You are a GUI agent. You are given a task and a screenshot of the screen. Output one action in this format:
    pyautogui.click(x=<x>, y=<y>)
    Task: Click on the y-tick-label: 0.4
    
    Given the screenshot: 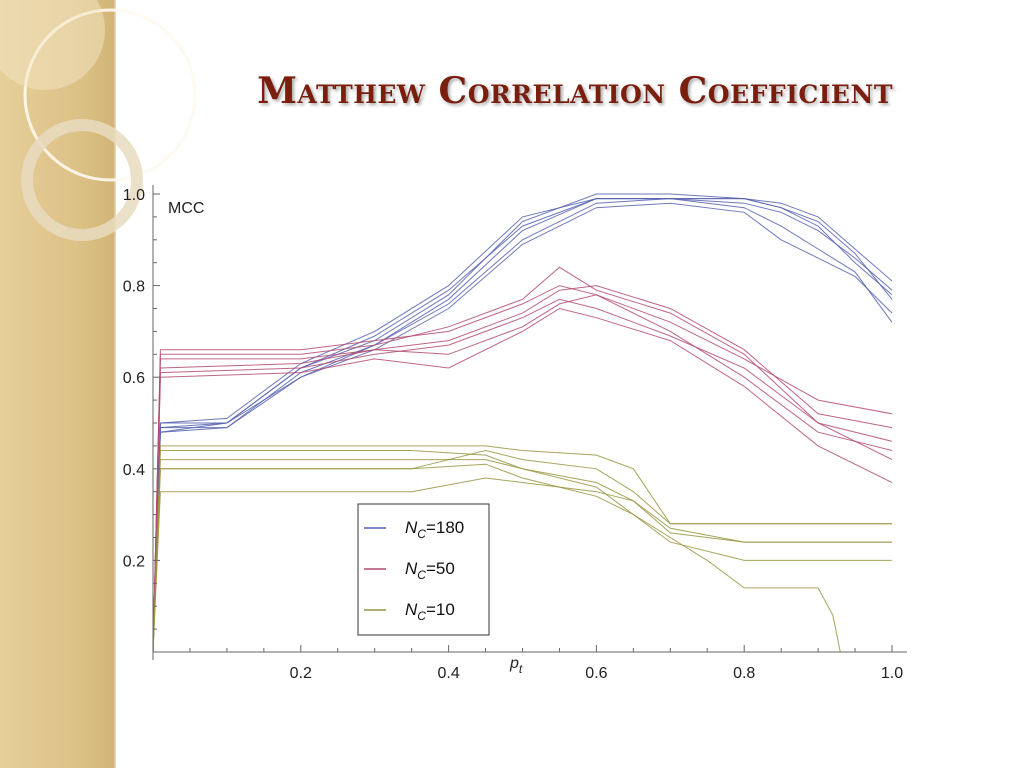 What is the action you would take?
    pyautogui.click(x=134, y=470)
    